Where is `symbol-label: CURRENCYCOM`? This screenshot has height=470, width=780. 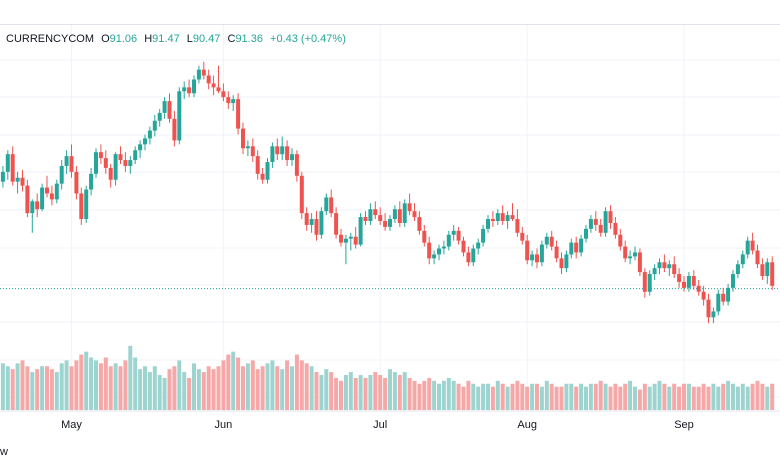 symbol-label: CURRENCYCOM is located at coordinates (50, 39).